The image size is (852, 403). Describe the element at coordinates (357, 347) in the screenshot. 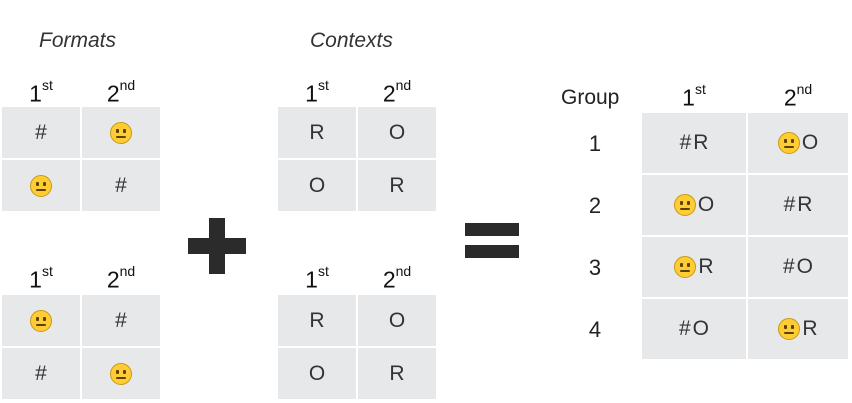

I see `contexts-bottom-grid: R O O R` at that location.